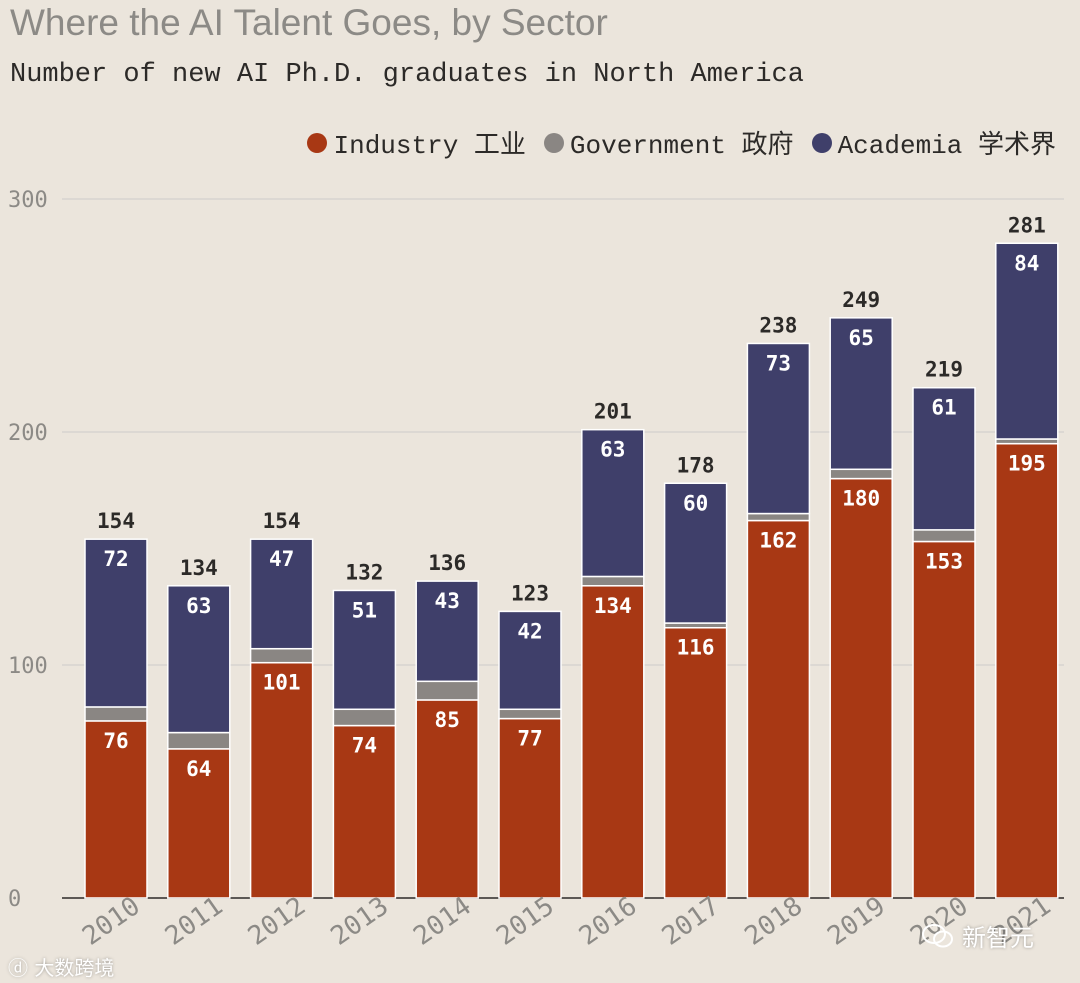 The image size is (1080, 983). What do you see at coordinates (198, 606) in the screenshot?
I see `data-label-academia-2011: 63` at bounding box center [198, 606].